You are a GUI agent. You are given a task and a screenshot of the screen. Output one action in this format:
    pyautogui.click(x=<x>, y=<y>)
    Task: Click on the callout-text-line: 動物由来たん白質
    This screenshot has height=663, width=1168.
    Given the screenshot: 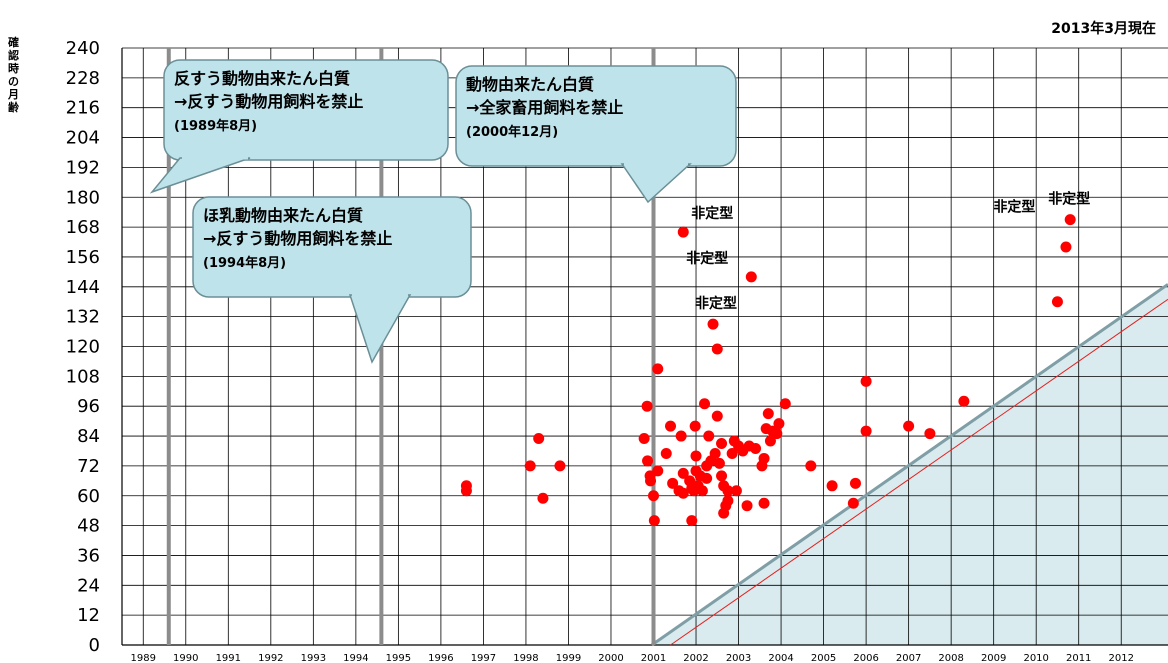 What is the action you would take?
    pyautogui.click(x=530, y=84)
    